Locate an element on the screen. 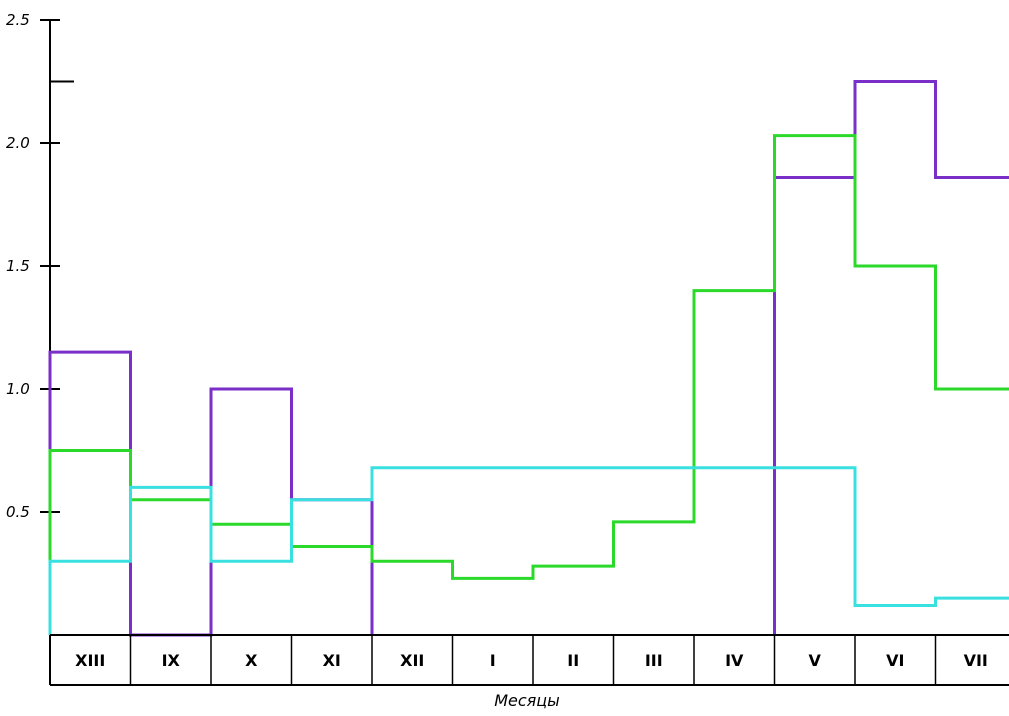 Image resolution: width=1009 pixels, height=716 pixels. month-label: IX is located at coordinates (171, 660).